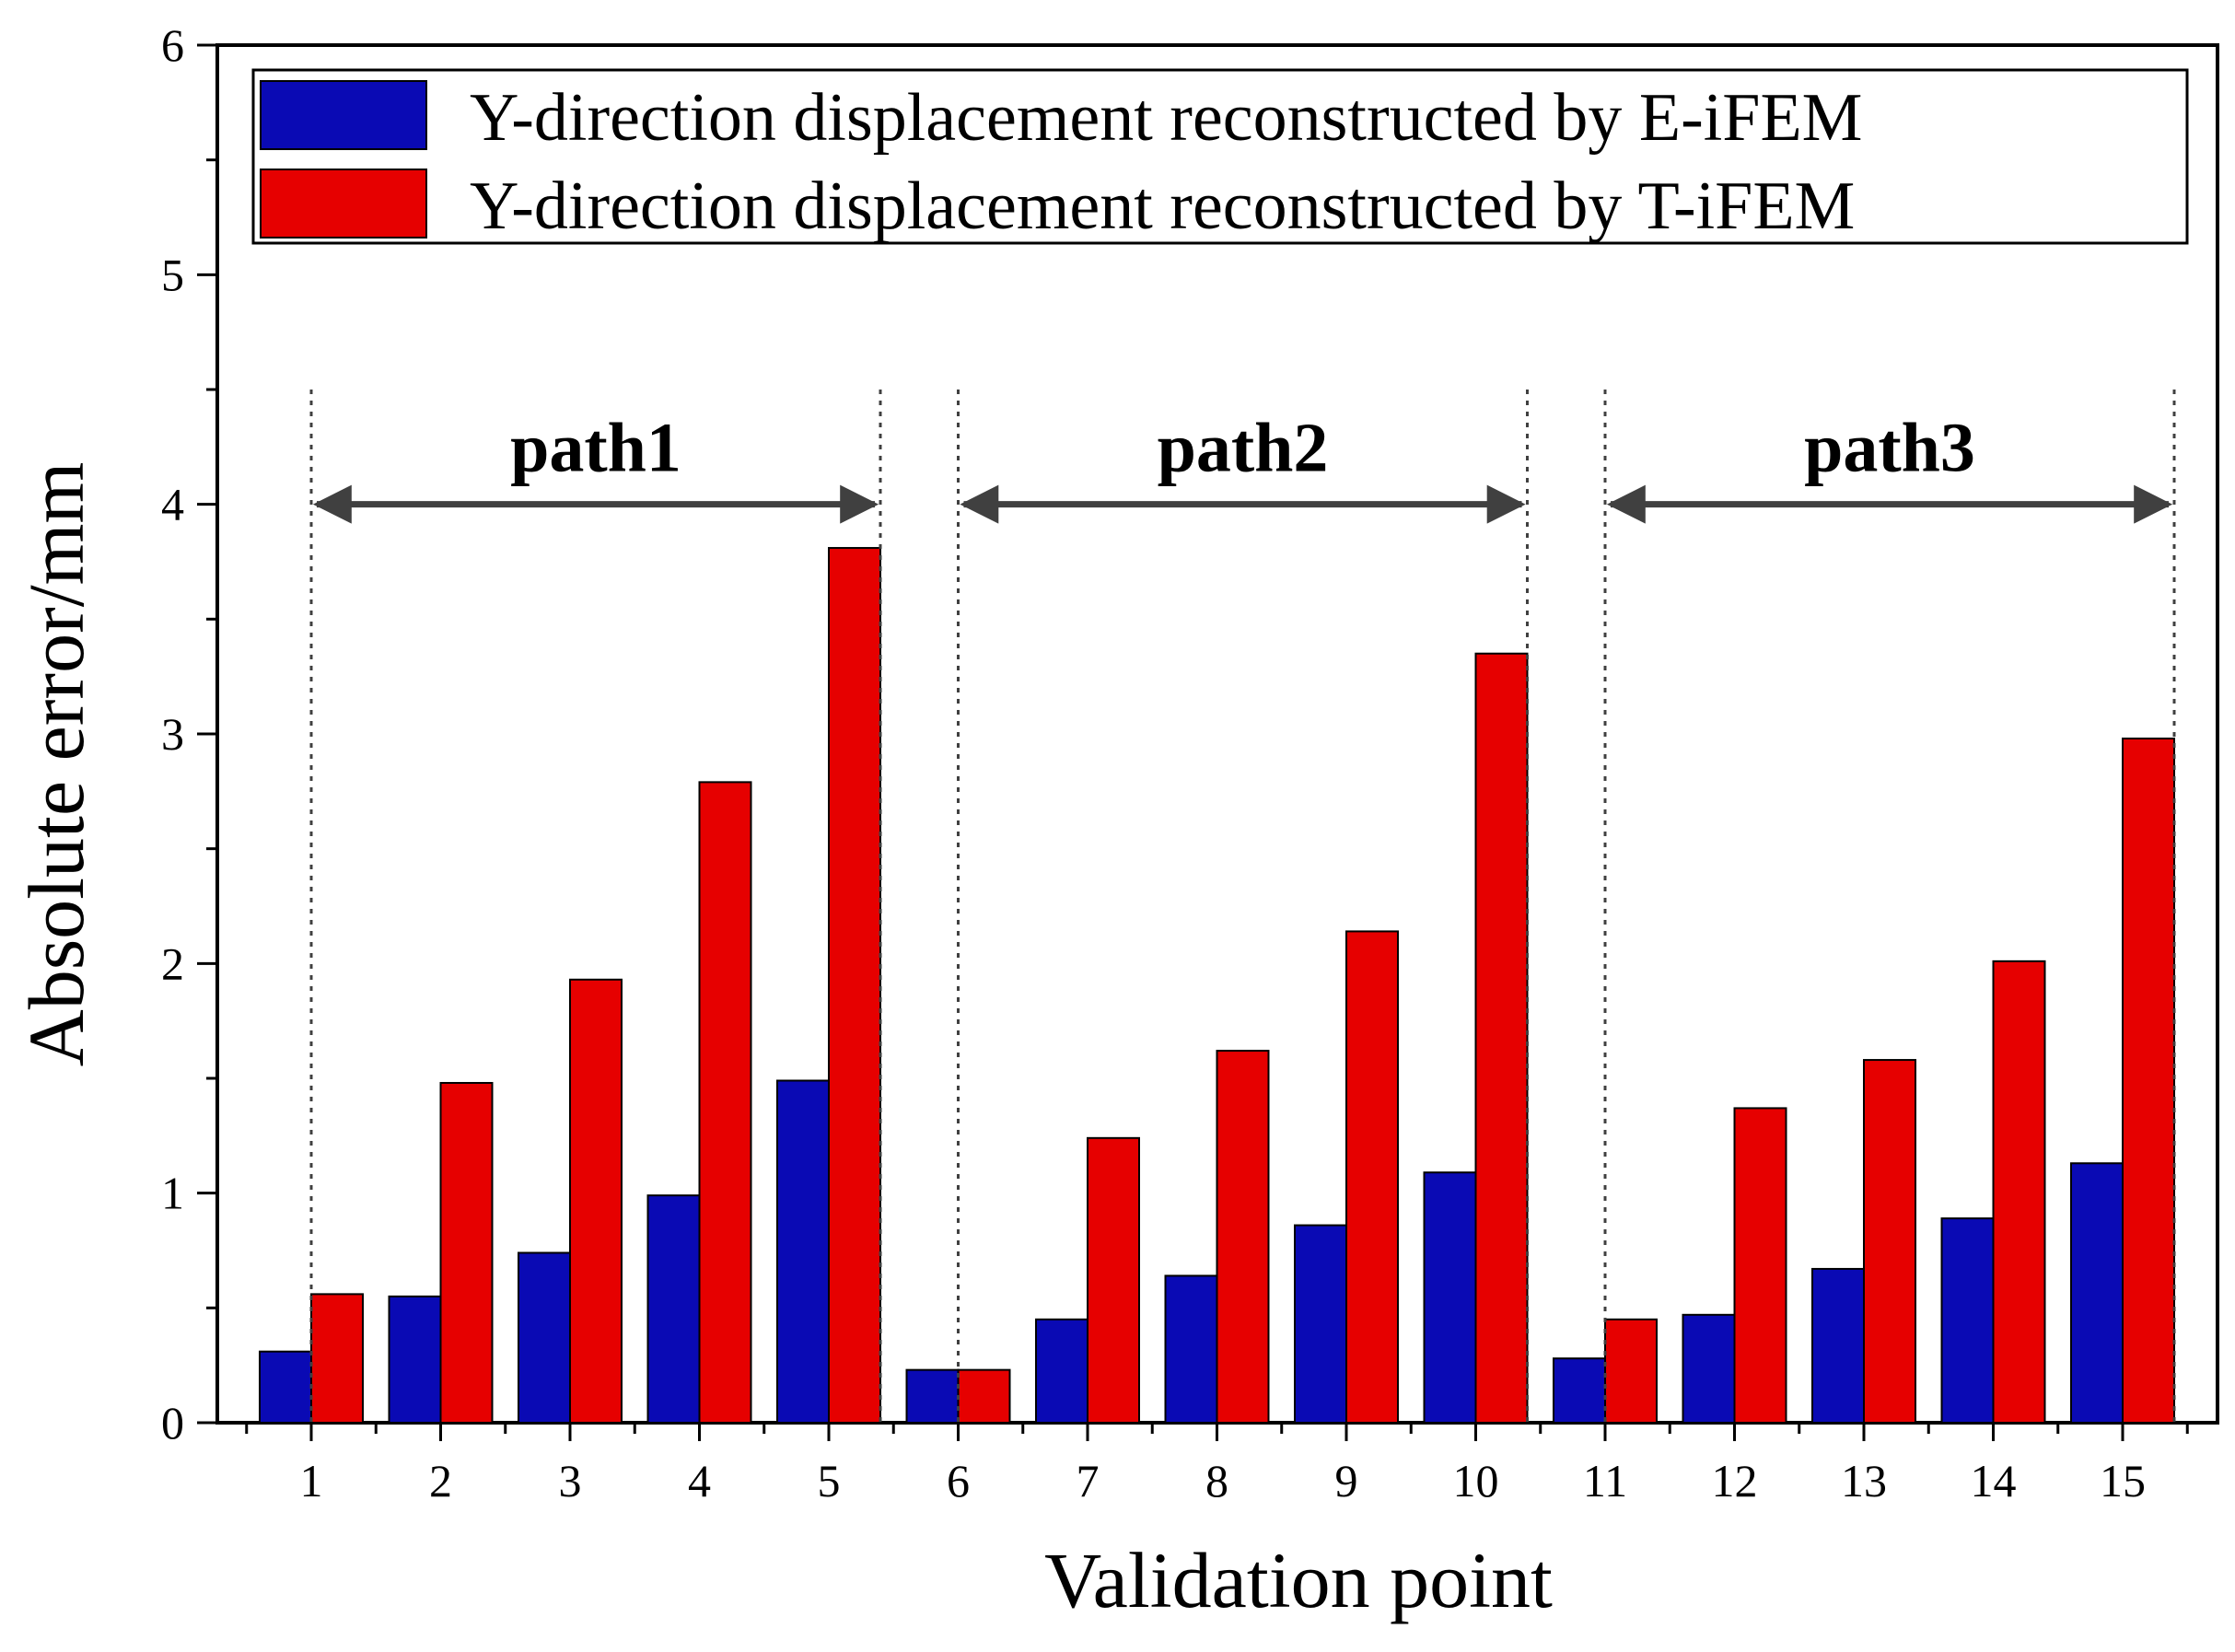  What do you see at coordinates (312, 1481) in the screenshot?
I see `x-tick-label-1: 1` at bounding box center [312, 1481].